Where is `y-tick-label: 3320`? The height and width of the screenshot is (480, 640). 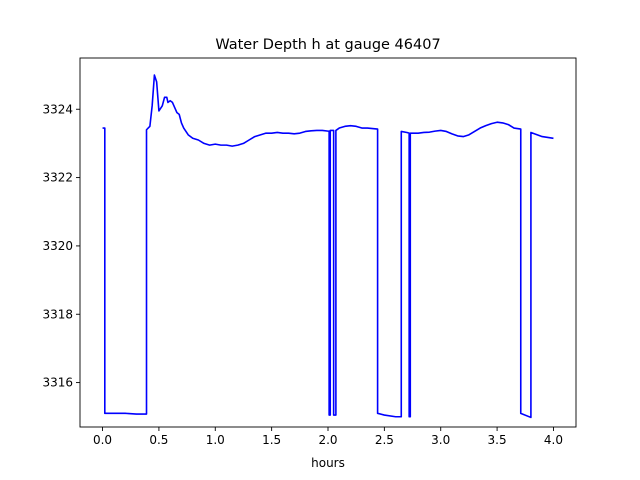
y-tick-label: 3320 is located at coordinates (57, 246).